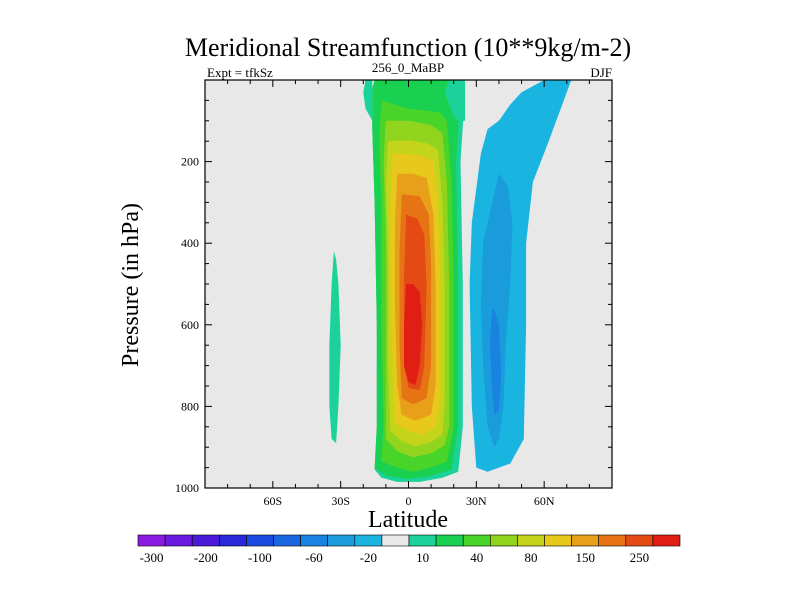 The height and width of the screenshot is (600, 800). I want to click on colorbar-label: 10, so click(422, 557).